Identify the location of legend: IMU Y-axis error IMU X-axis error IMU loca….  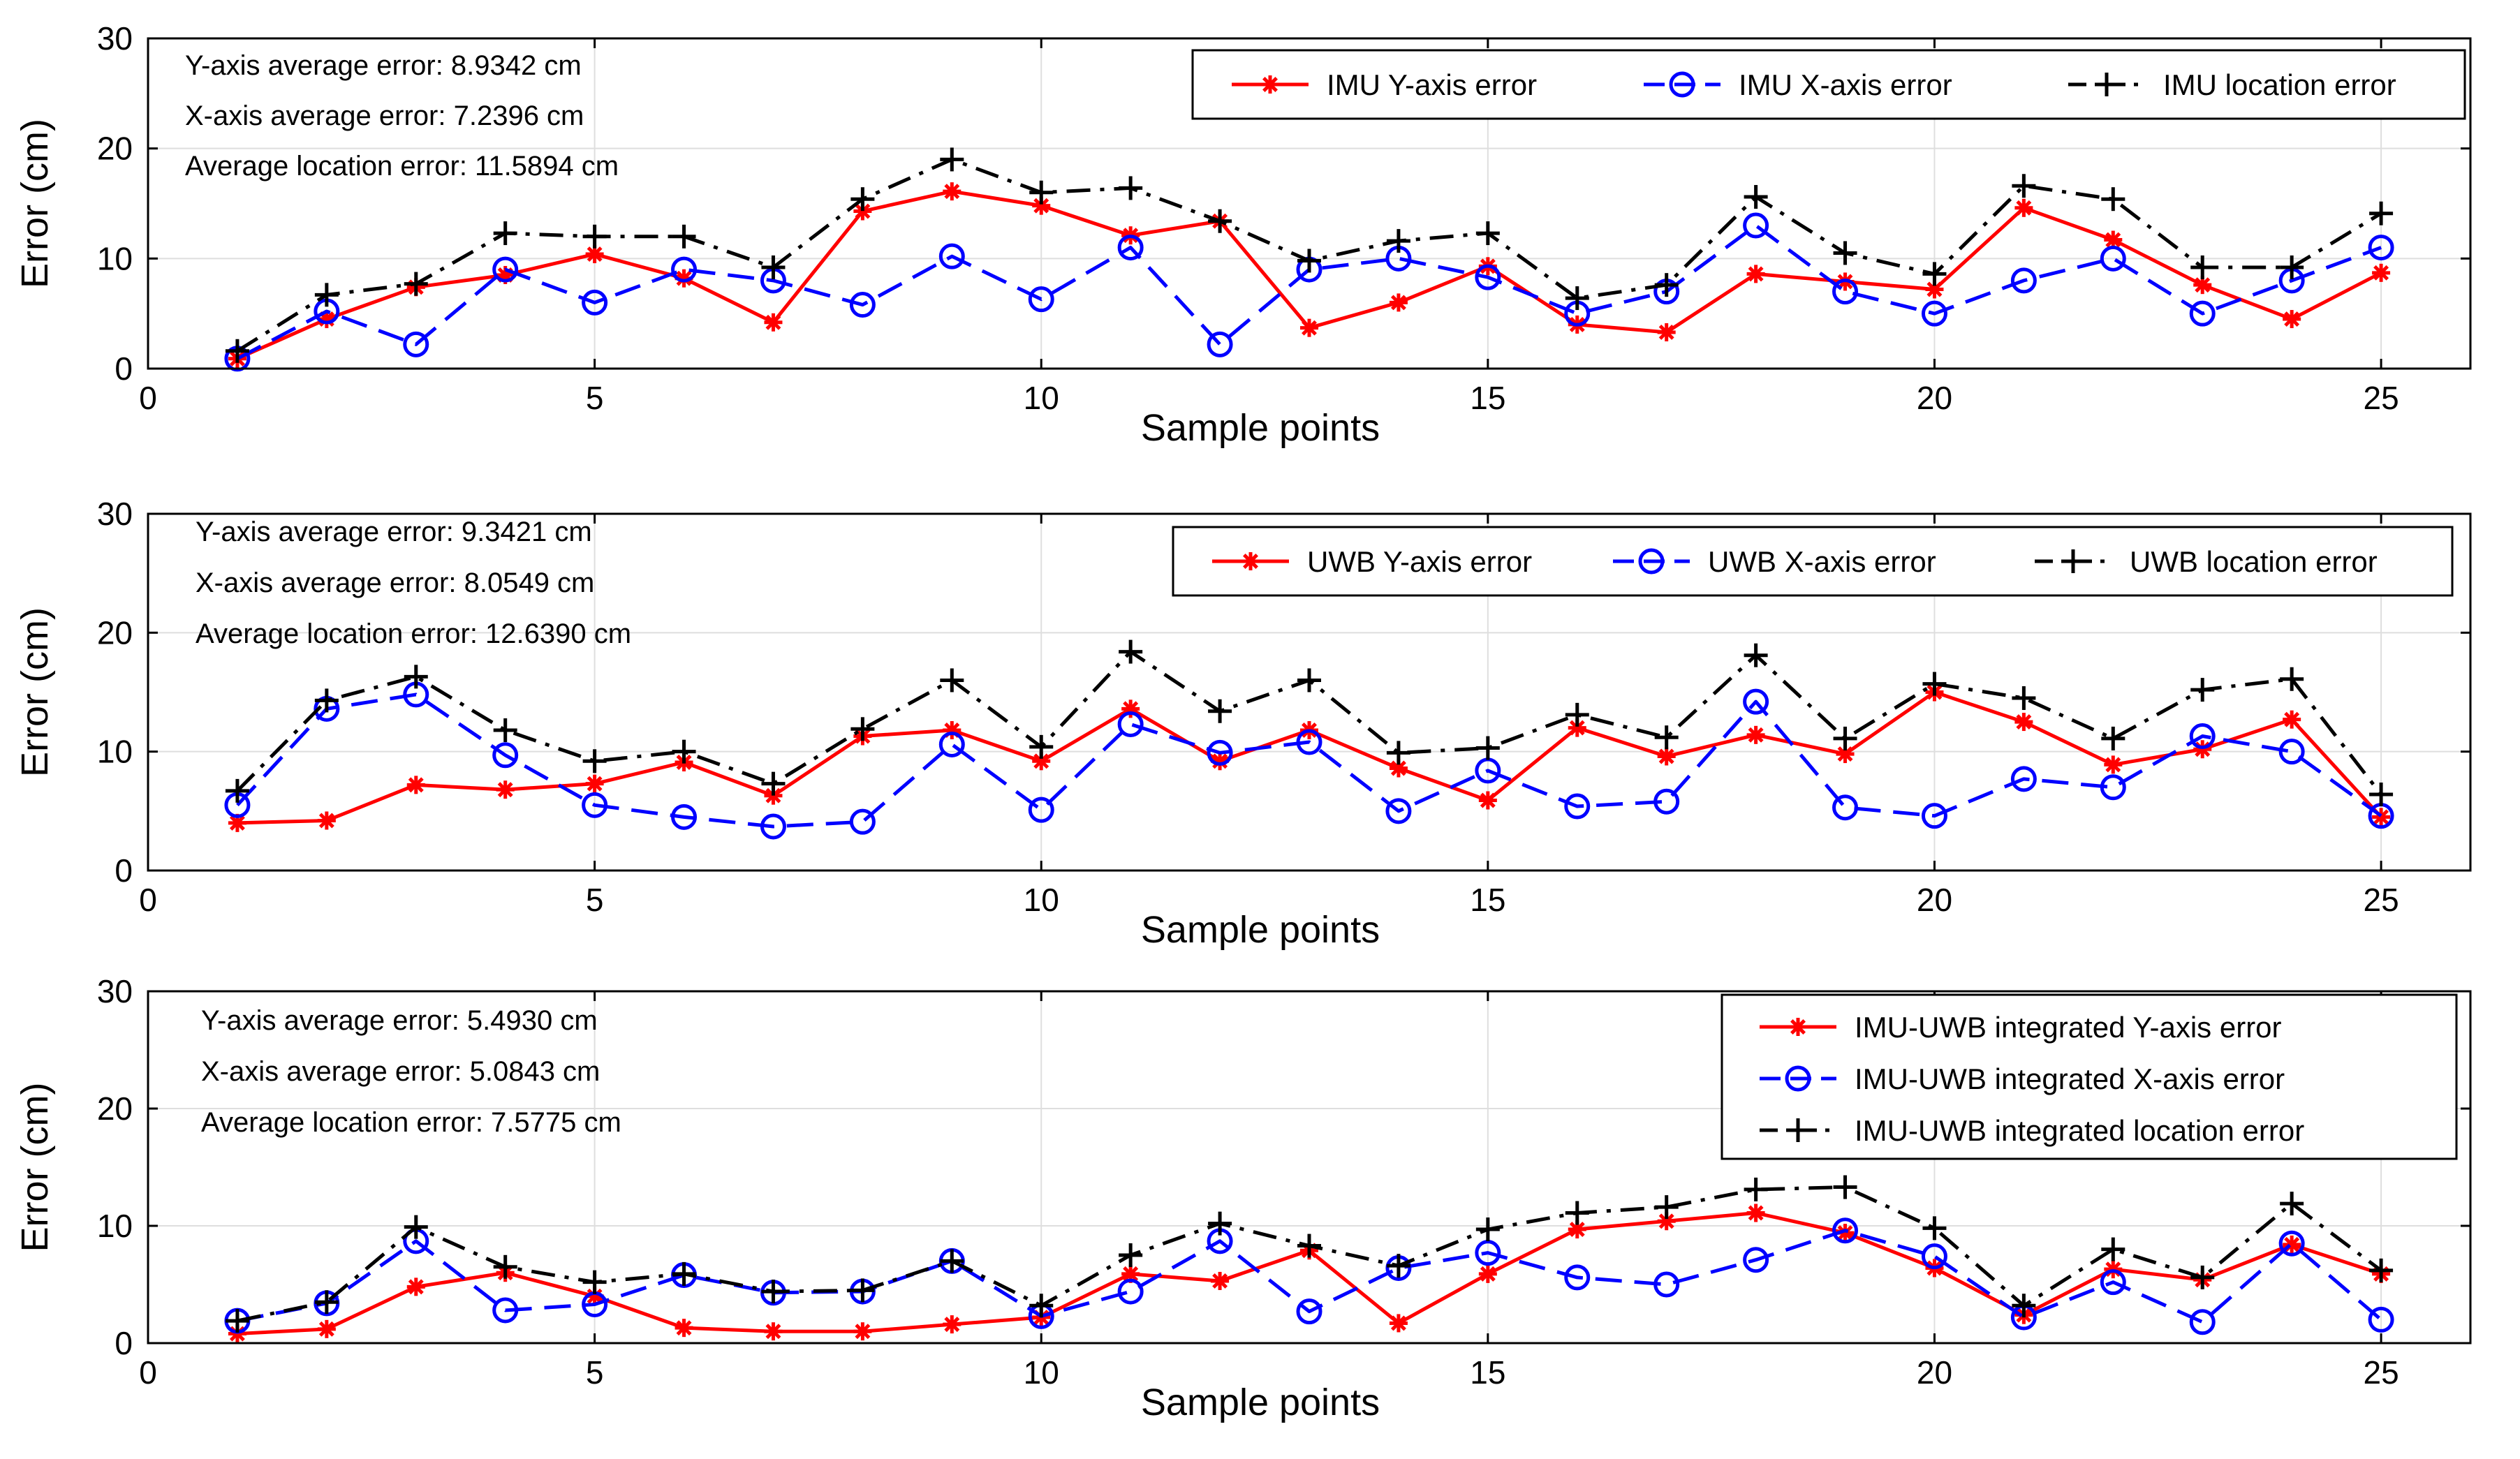
(1829, 84).